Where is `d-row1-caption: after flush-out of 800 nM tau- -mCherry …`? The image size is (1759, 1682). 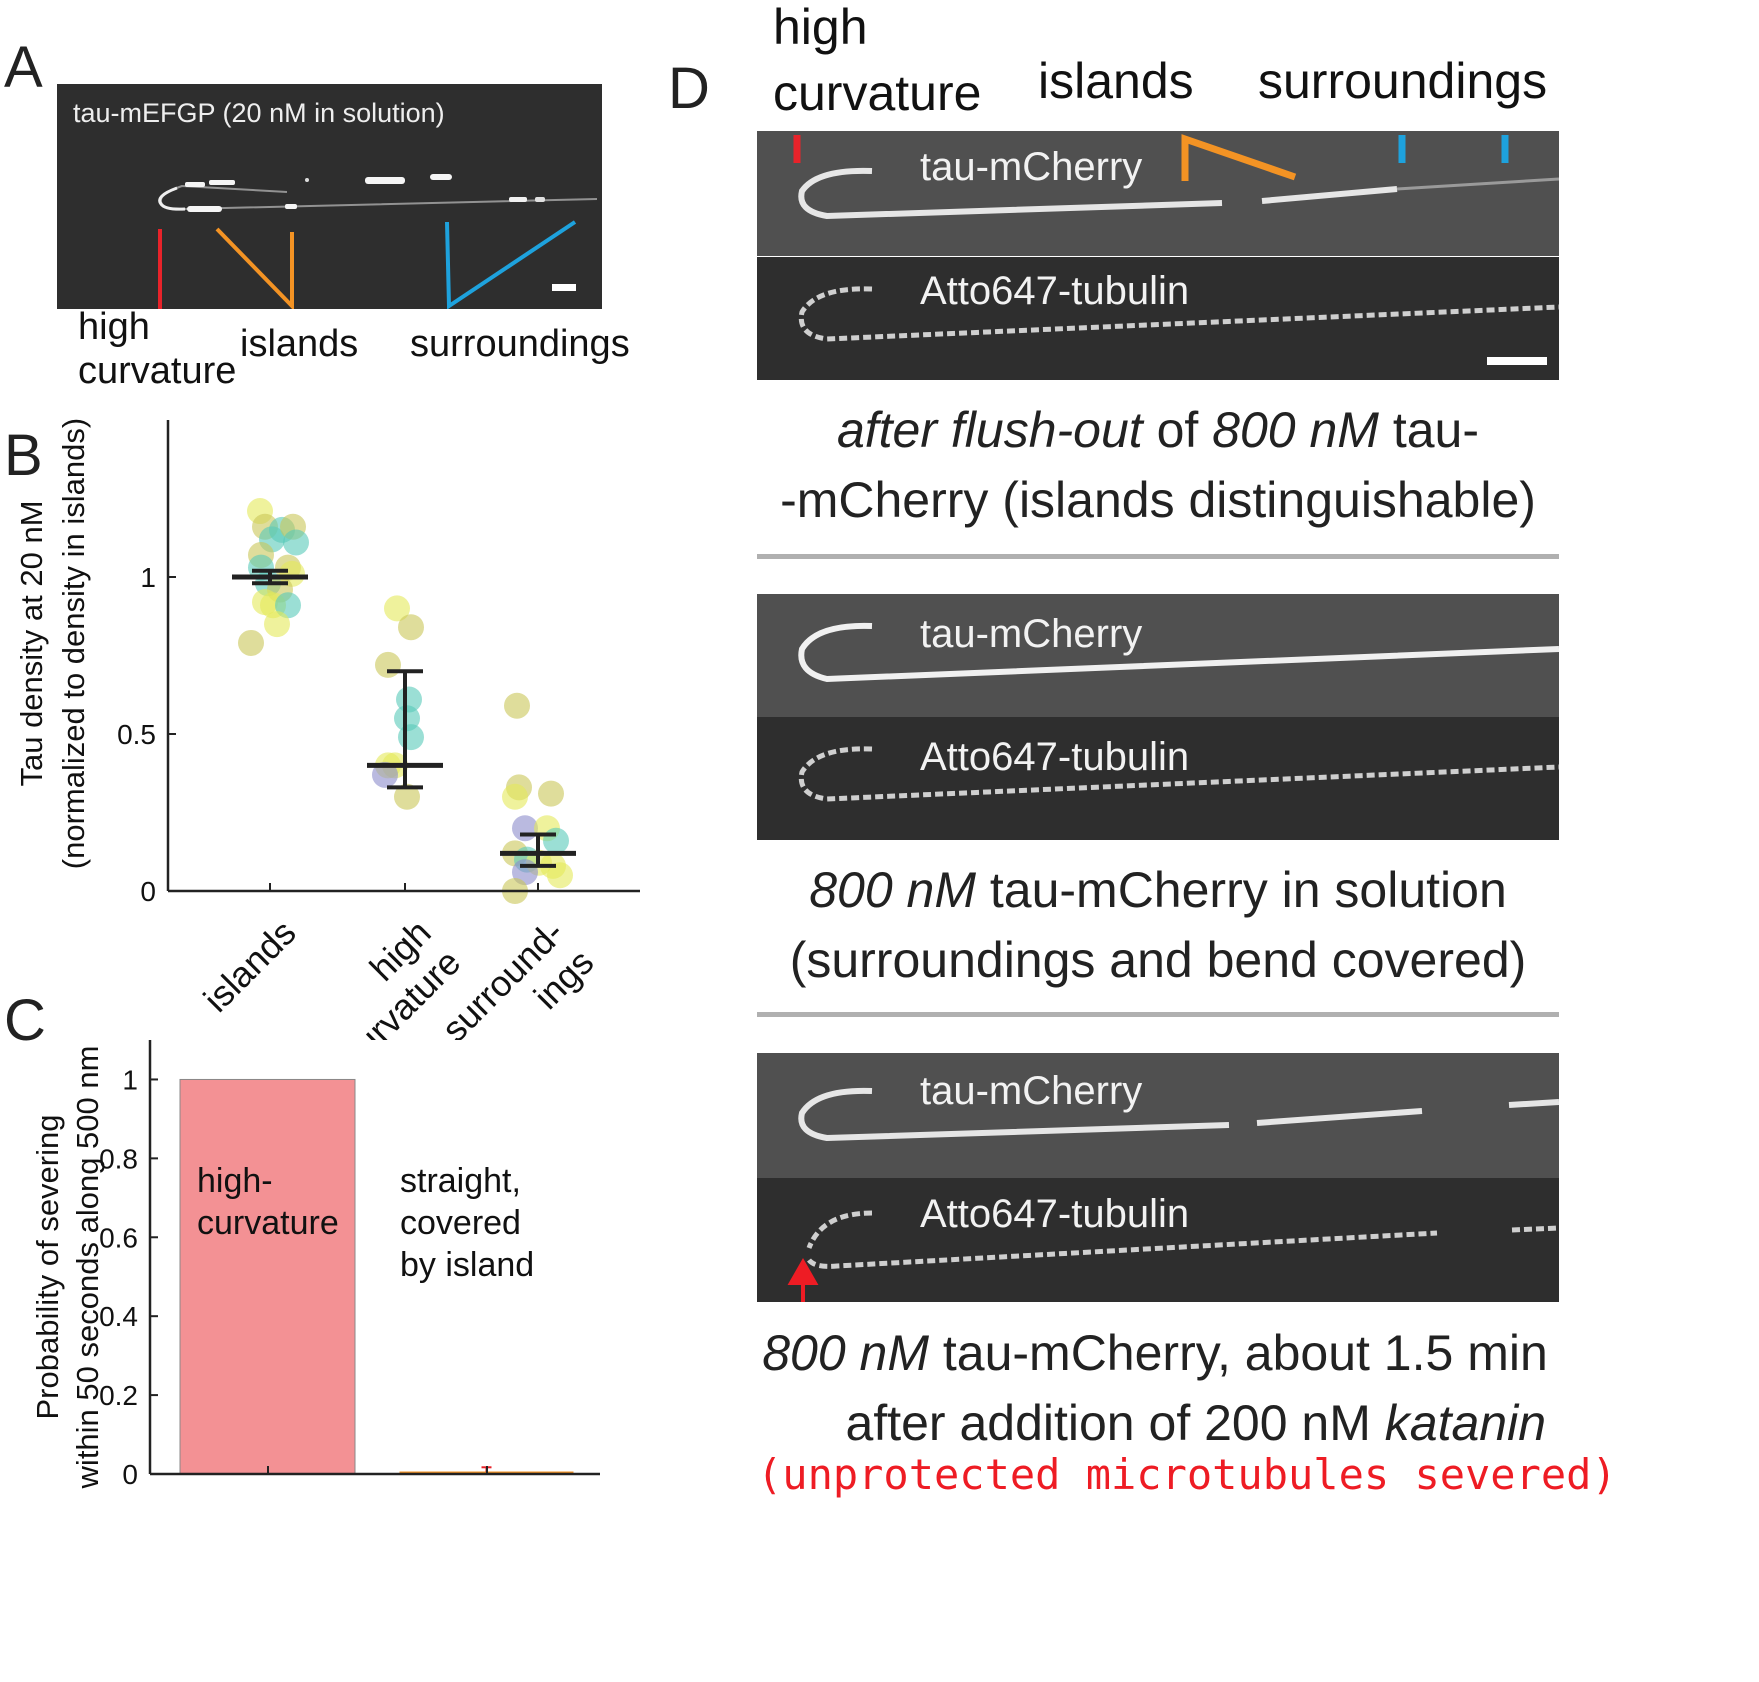
d-row1-caption: after flush-out of 800 nM tau- -mCherry … is located at coordinates (1158, 465).